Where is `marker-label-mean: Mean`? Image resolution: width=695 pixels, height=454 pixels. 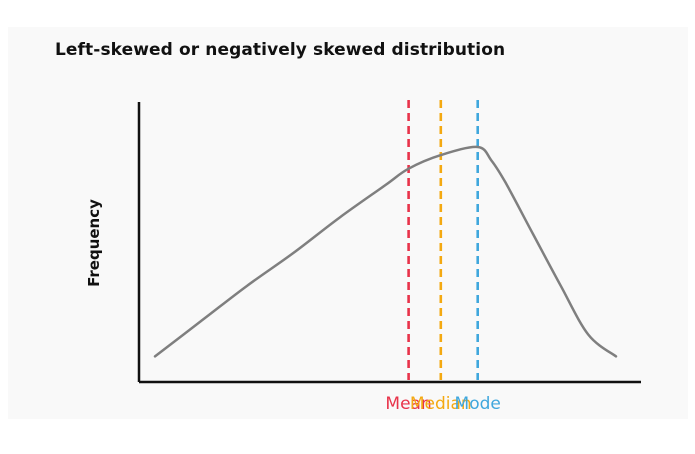
marker-label-mean: Mean is located at coordinates (408, 404).